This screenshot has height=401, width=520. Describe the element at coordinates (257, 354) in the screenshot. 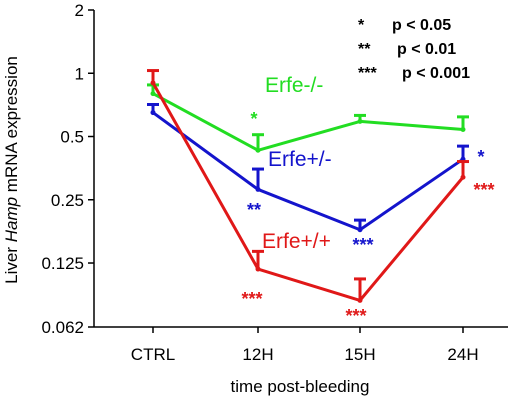

I see `x-tick-label: 12H` at that location.